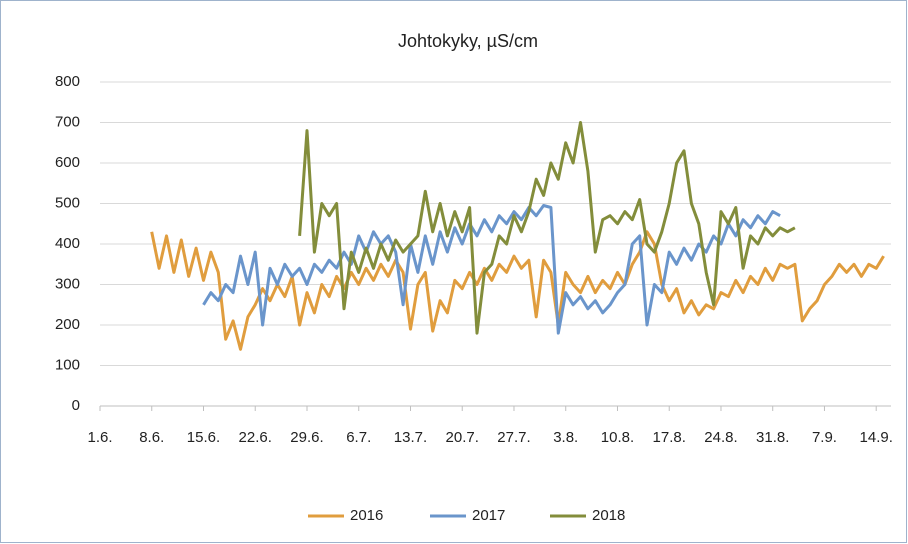 Image resolution: width=908 pixels, height=544 pixels. I want to click on y-tick-label: 400, so click(67, 243).